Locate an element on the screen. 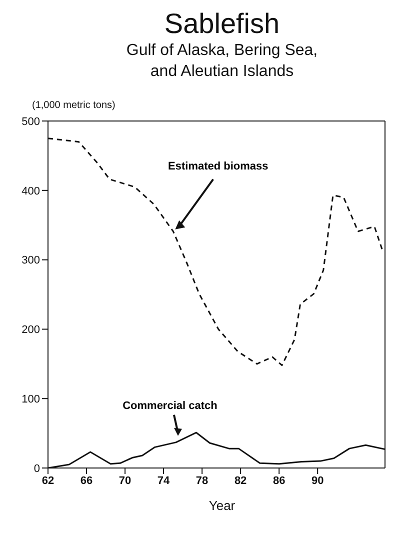  annotation: Estimated biomass is located at coordinates (218, 166).